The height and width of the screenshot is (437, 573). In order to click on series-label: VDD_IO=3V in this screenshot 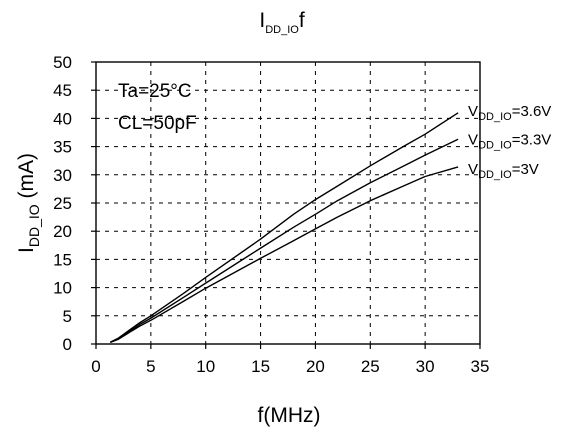, I will do `click(503, 171)`.